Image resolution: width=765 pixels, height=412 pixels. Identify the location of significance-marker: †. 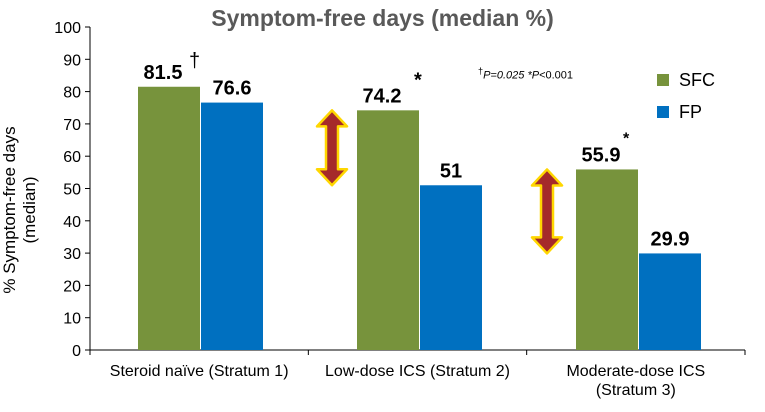
(194, 61).